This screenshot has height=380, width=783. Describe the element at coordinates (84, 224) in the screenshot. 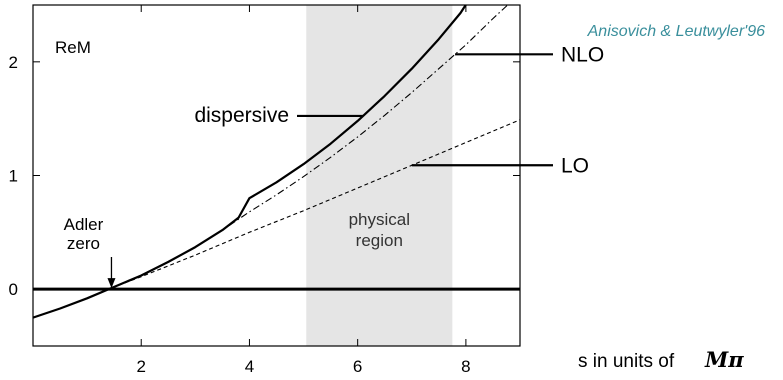

I see `adler-zero-label-1: Adler` at that location.